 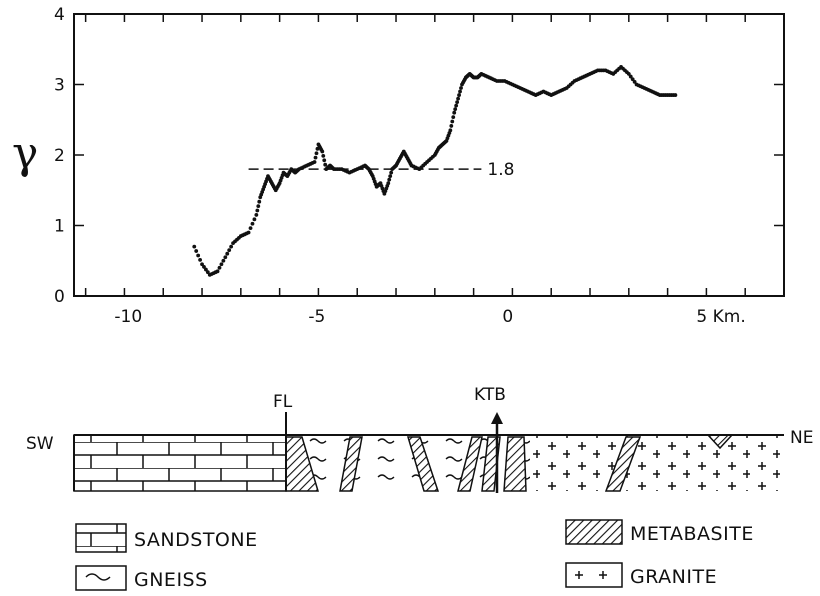 What do you see at coordinates (657, 463) in the screenshot?
I see `granite-block` at bounding box center [657, 463].